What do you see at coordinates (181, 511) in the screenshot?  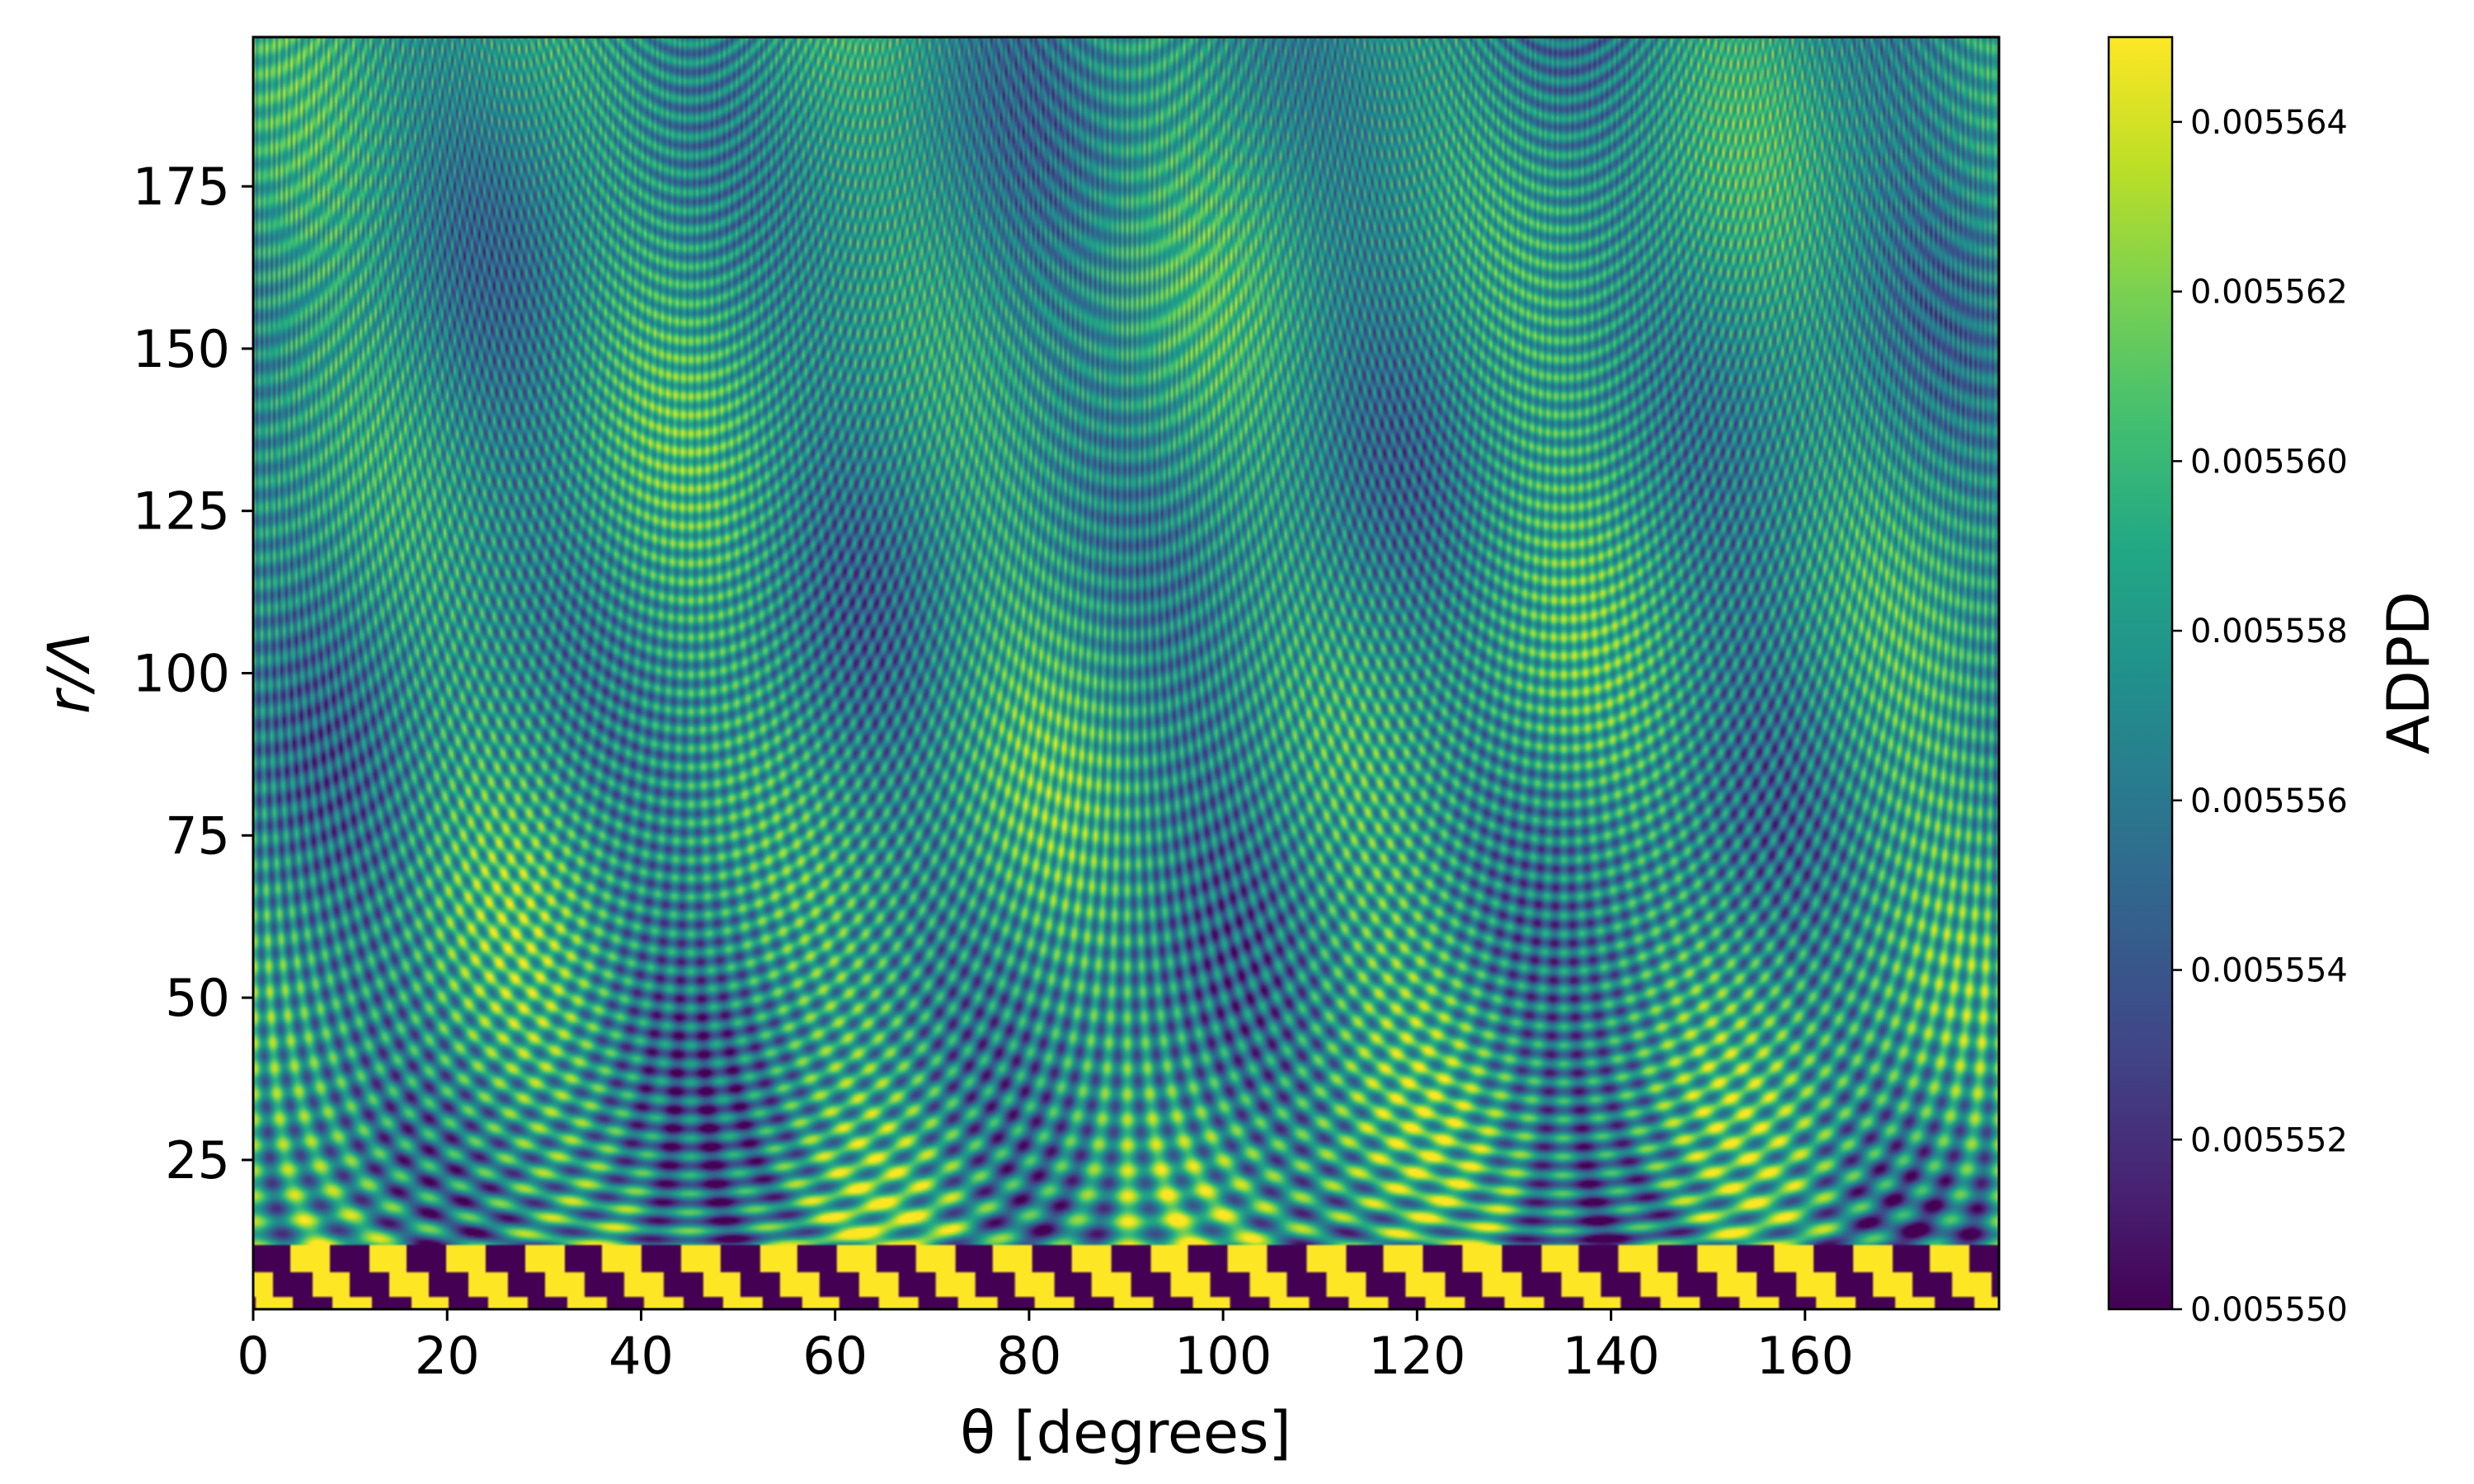 I see `y-tick-label: 125` at bounding box center [181, 511].